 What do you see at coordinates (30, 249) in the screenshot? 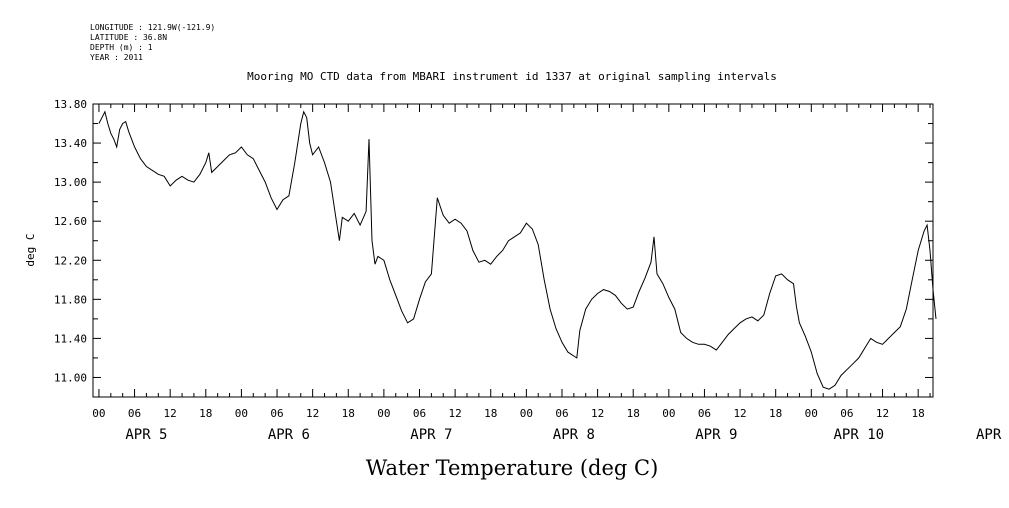
I see `y-axis-label: deg C` at bounding box center [30, 249].